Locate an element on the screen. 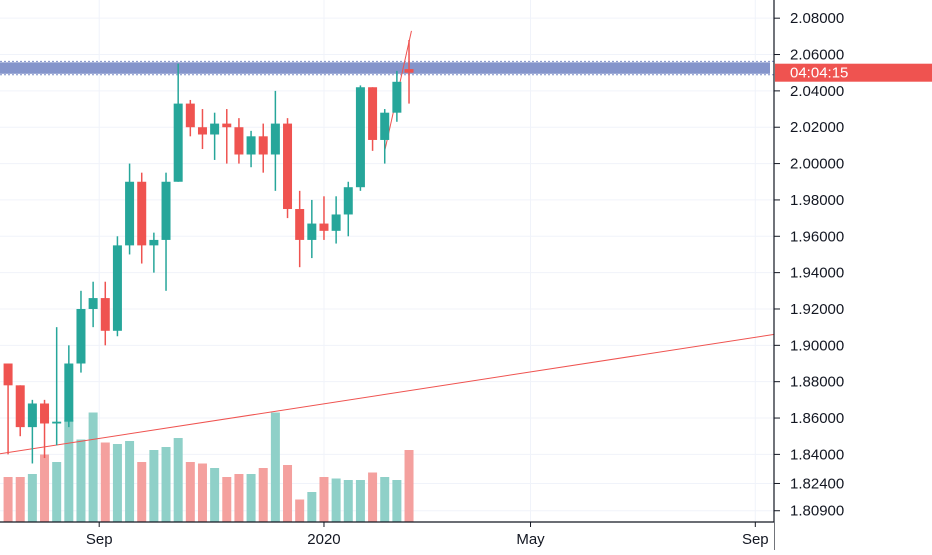 The image size is (932, 555). resistance-zone is located at coordinates (387, 68).